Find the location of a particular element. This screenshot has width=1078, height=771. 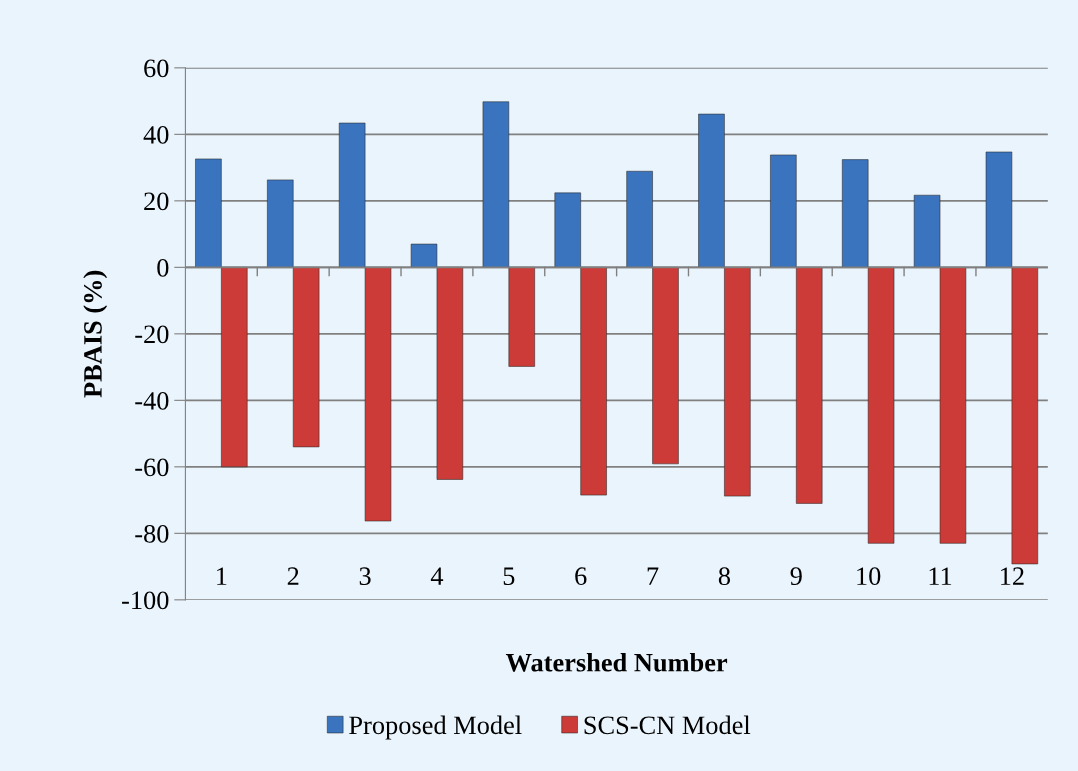

y-tick-label: -40 is located at coordinates (152, 400).